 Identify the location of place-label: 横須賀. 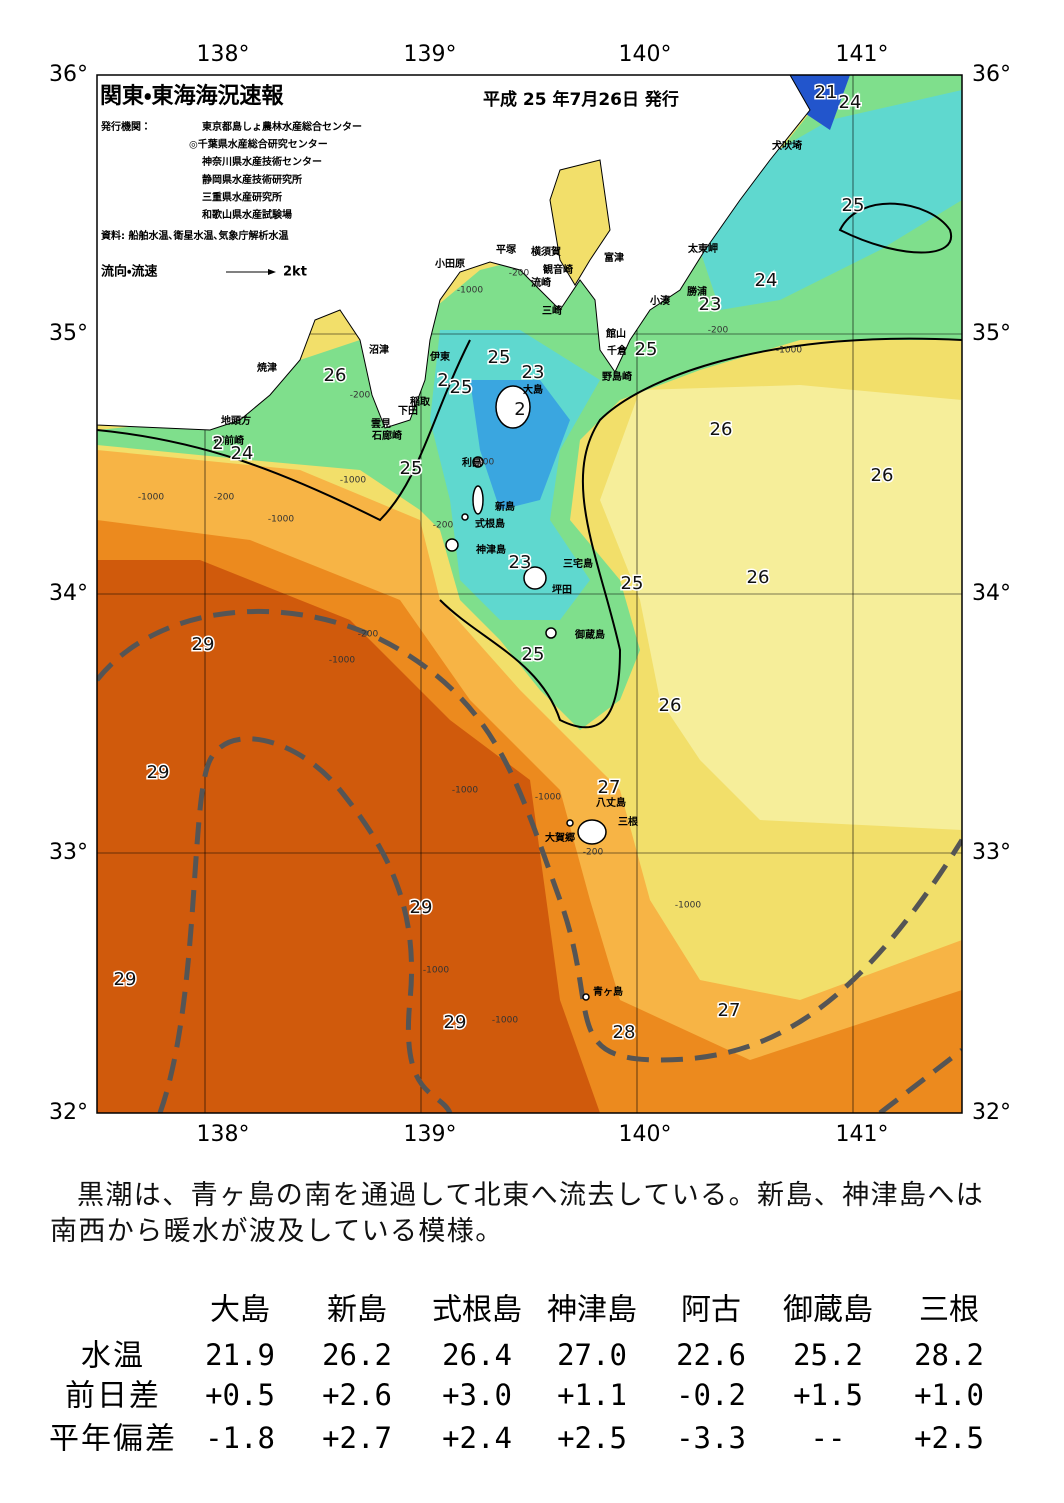
(546, 251).